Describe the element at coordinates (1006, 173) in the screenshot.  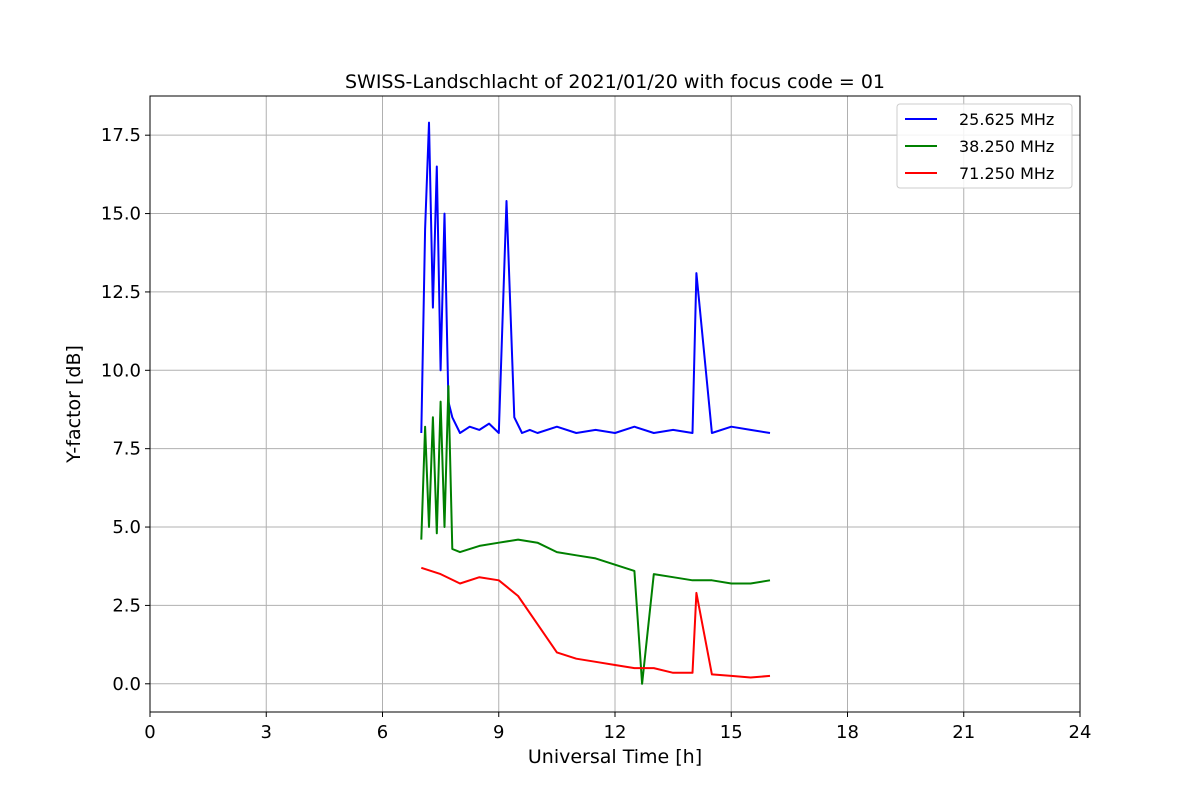
I see `legend-label: 71.250 MHz` at that location.